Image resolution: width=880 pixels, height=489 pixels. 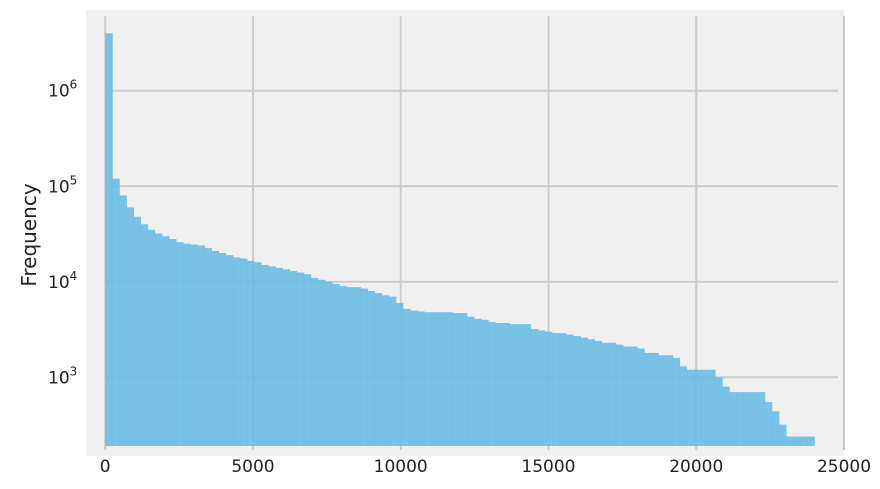 What do you see at coordinates (485, 467) in the screenshot?
I see `x-tick-labels: 0 5000 10000 15000 20000 25000` at bounding box center [485, 467].